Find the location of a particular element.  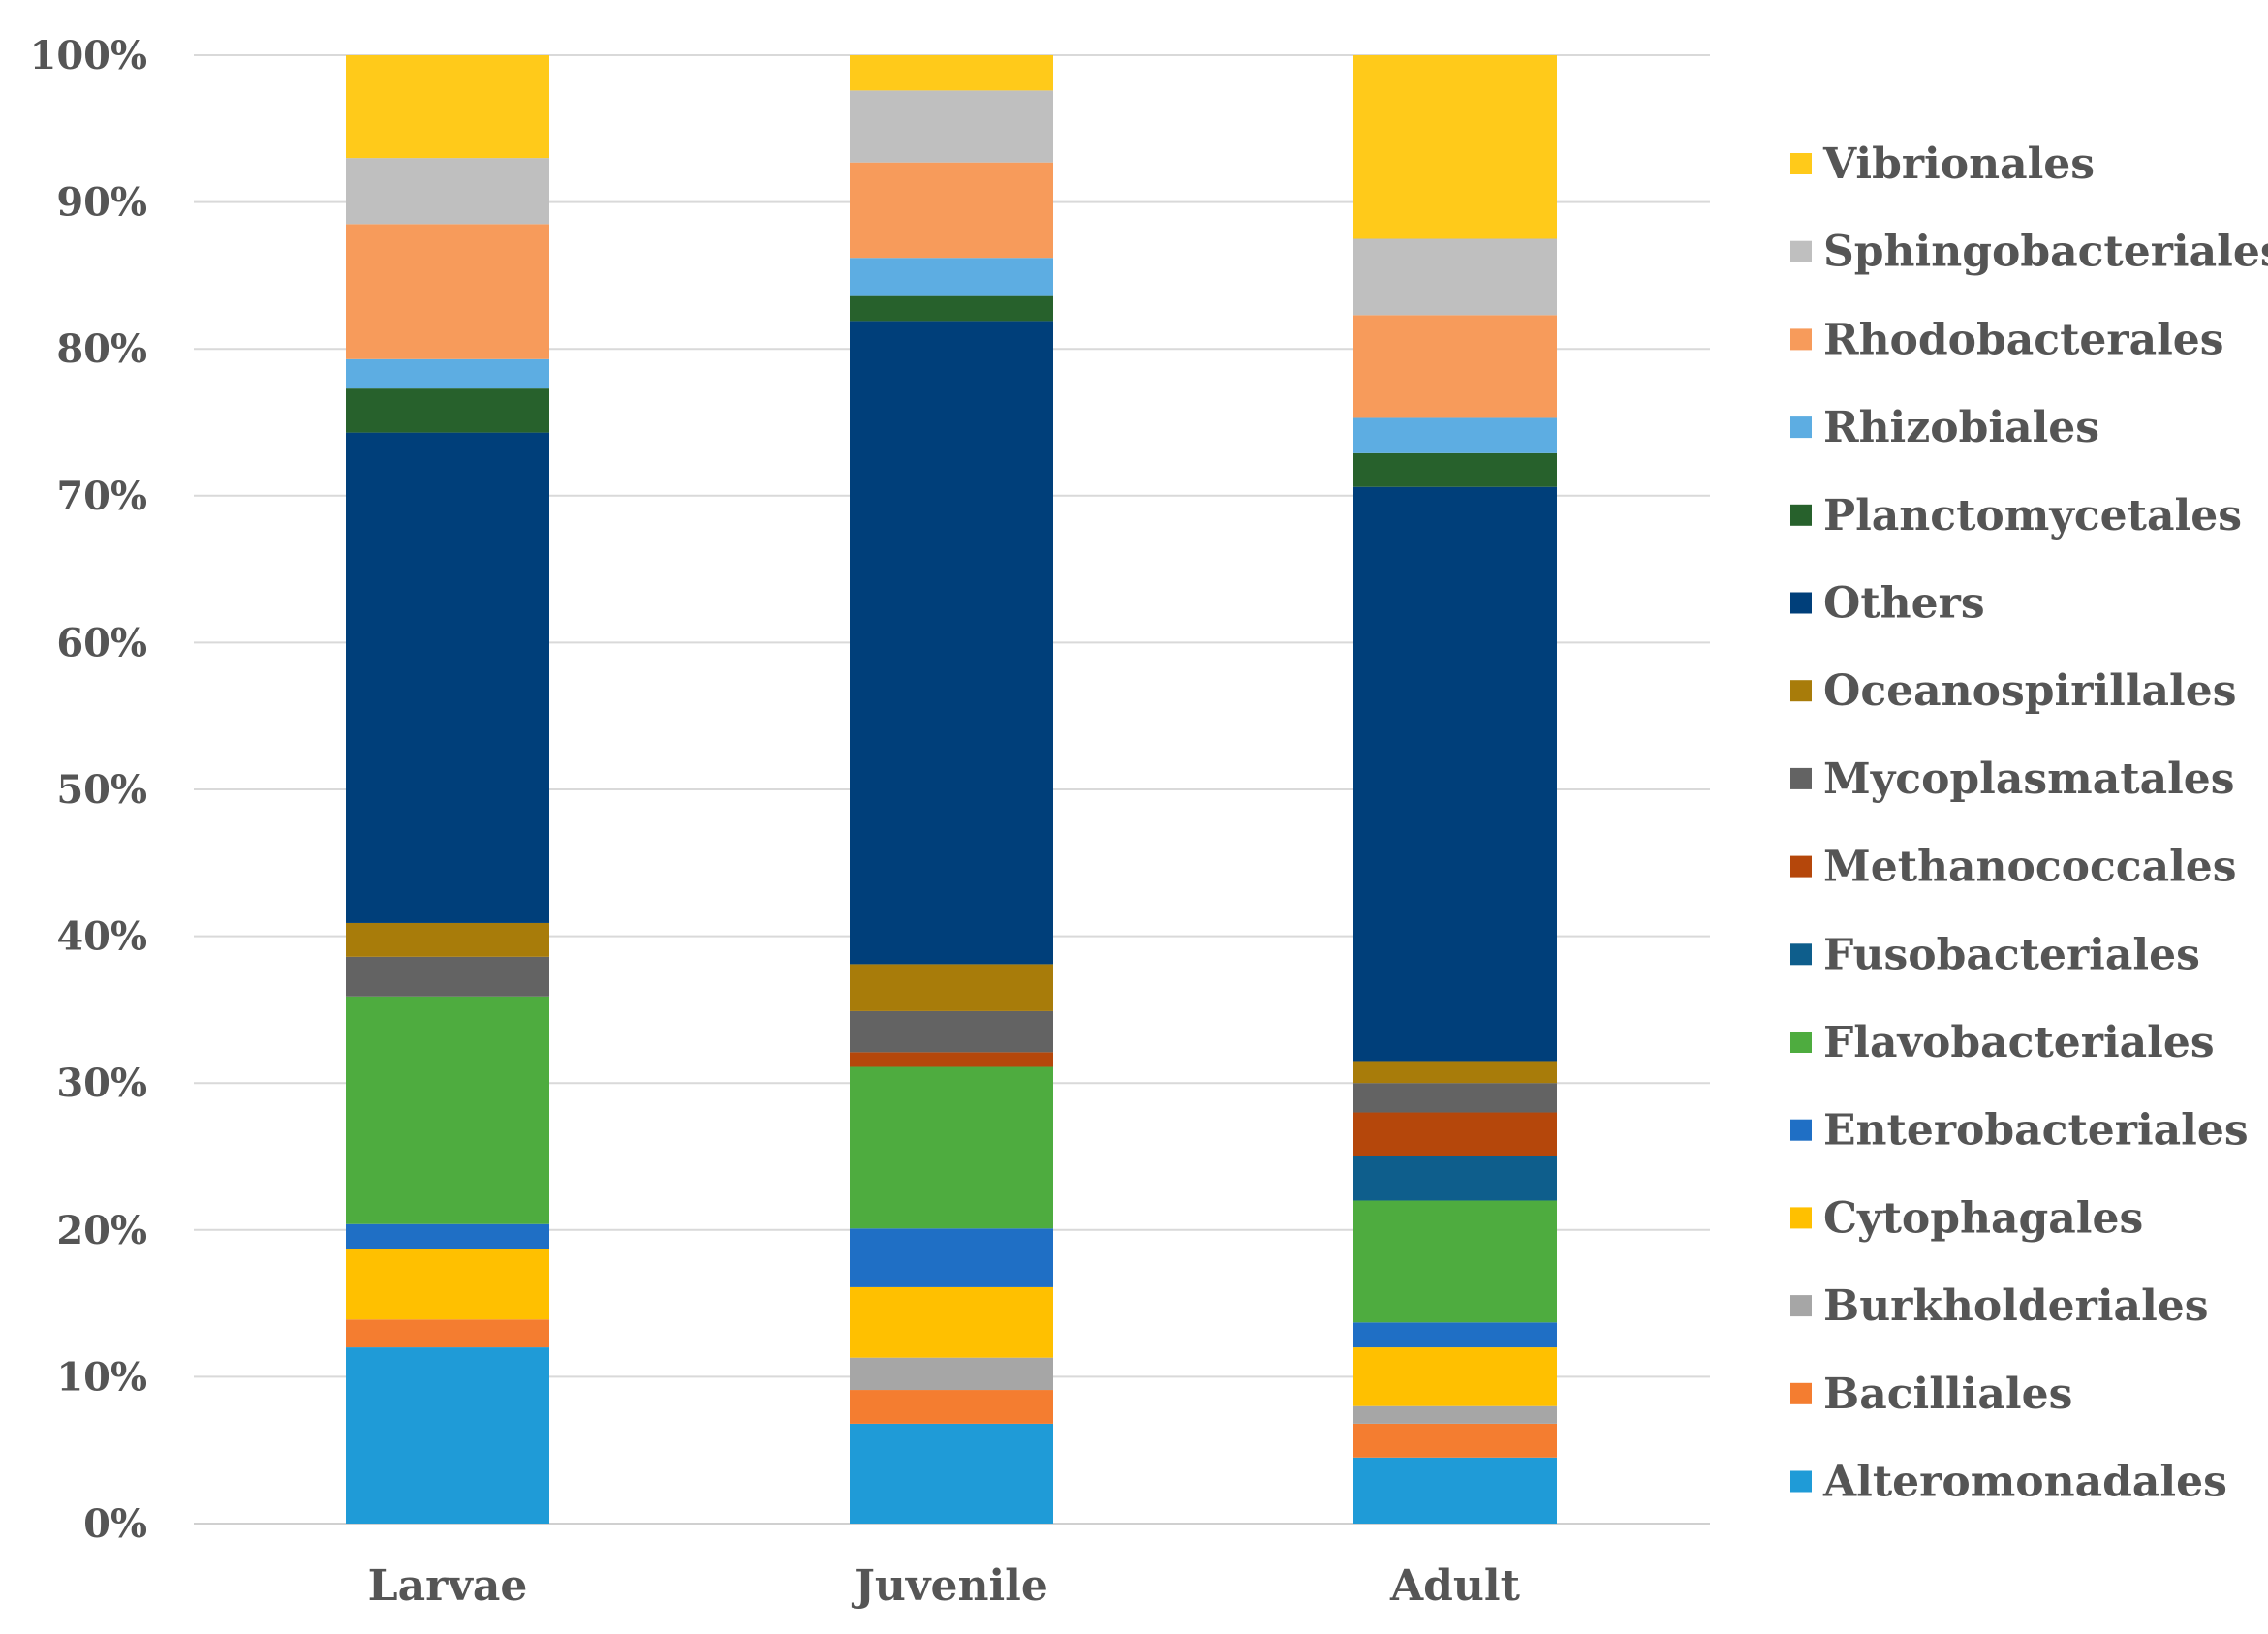

bar-segment-larvae-others is located at coordinates (447, 677).